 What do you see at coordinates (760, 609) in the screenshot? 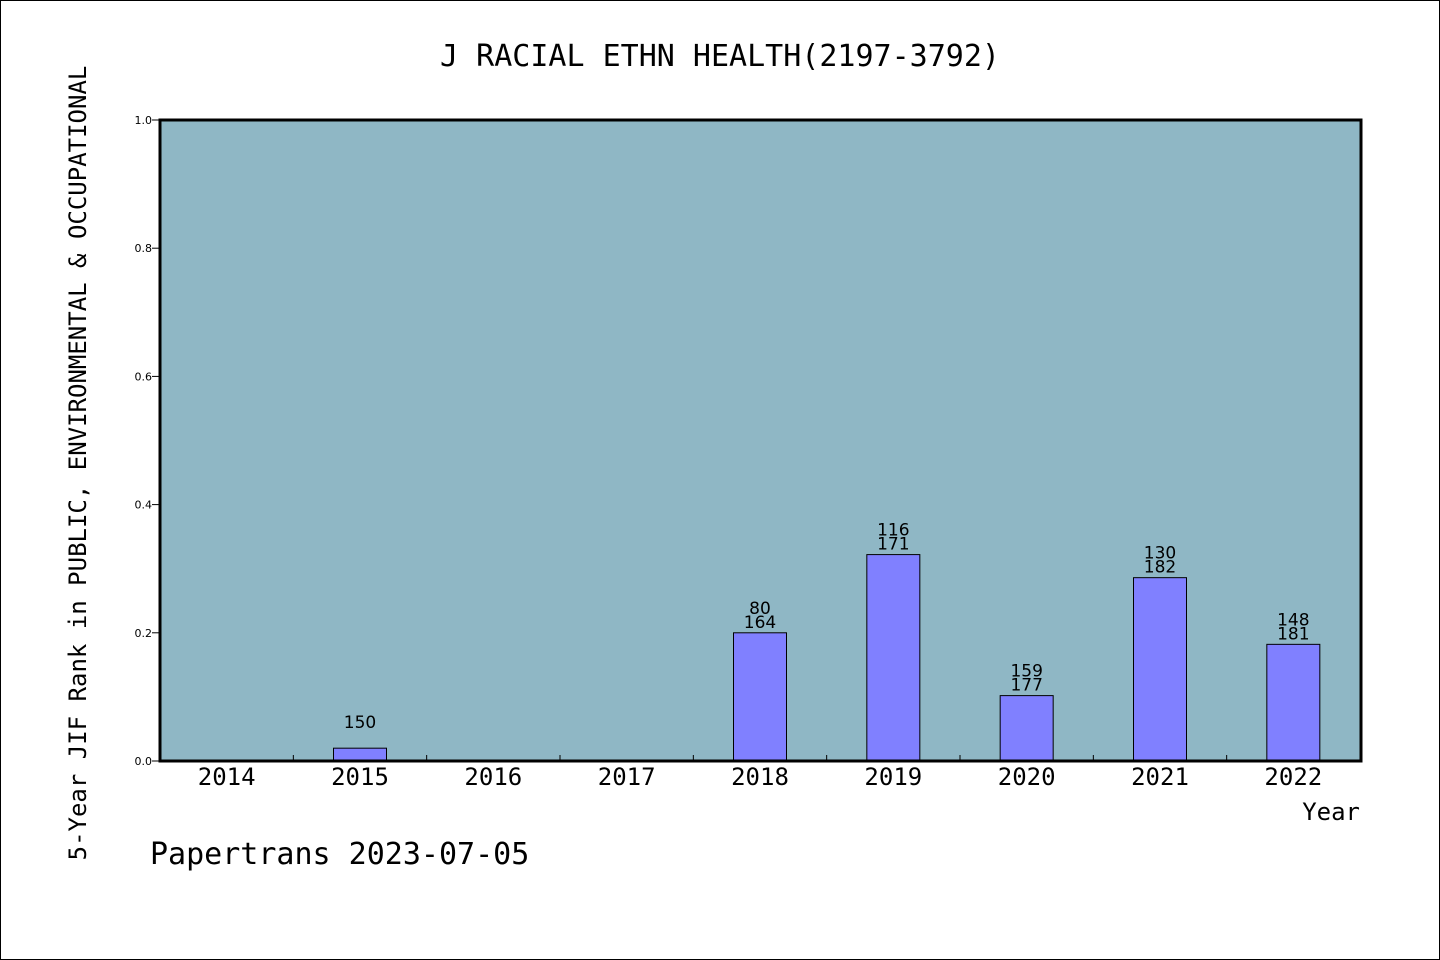
I see `bar-data-label: 80` at bounding box center [760, 609].